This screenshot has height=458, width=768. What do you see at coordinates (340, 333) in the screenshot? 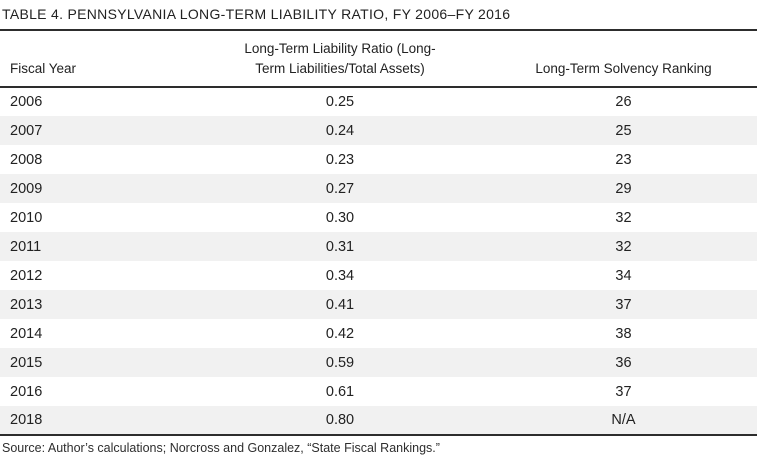
I see `cell-ratio: 0.42` at bounding box center [340, 333].